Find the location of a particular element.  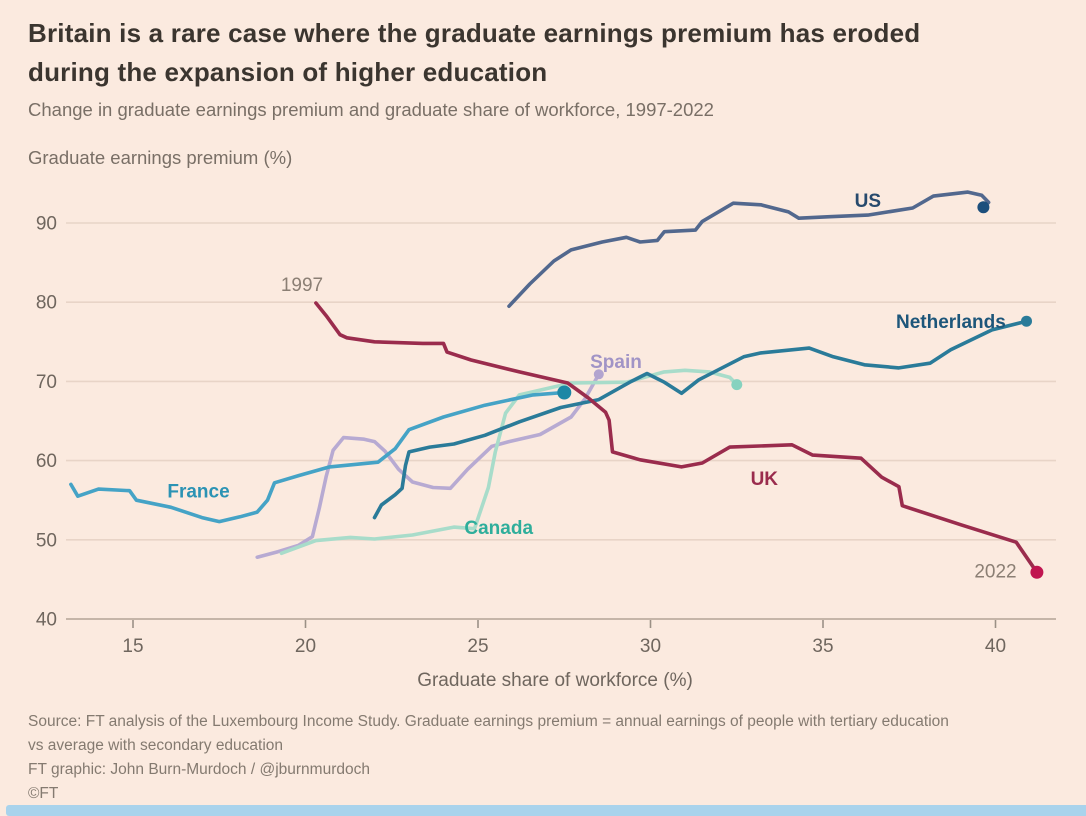

x-tick-label: 35 is located at coordinates (822, 646).